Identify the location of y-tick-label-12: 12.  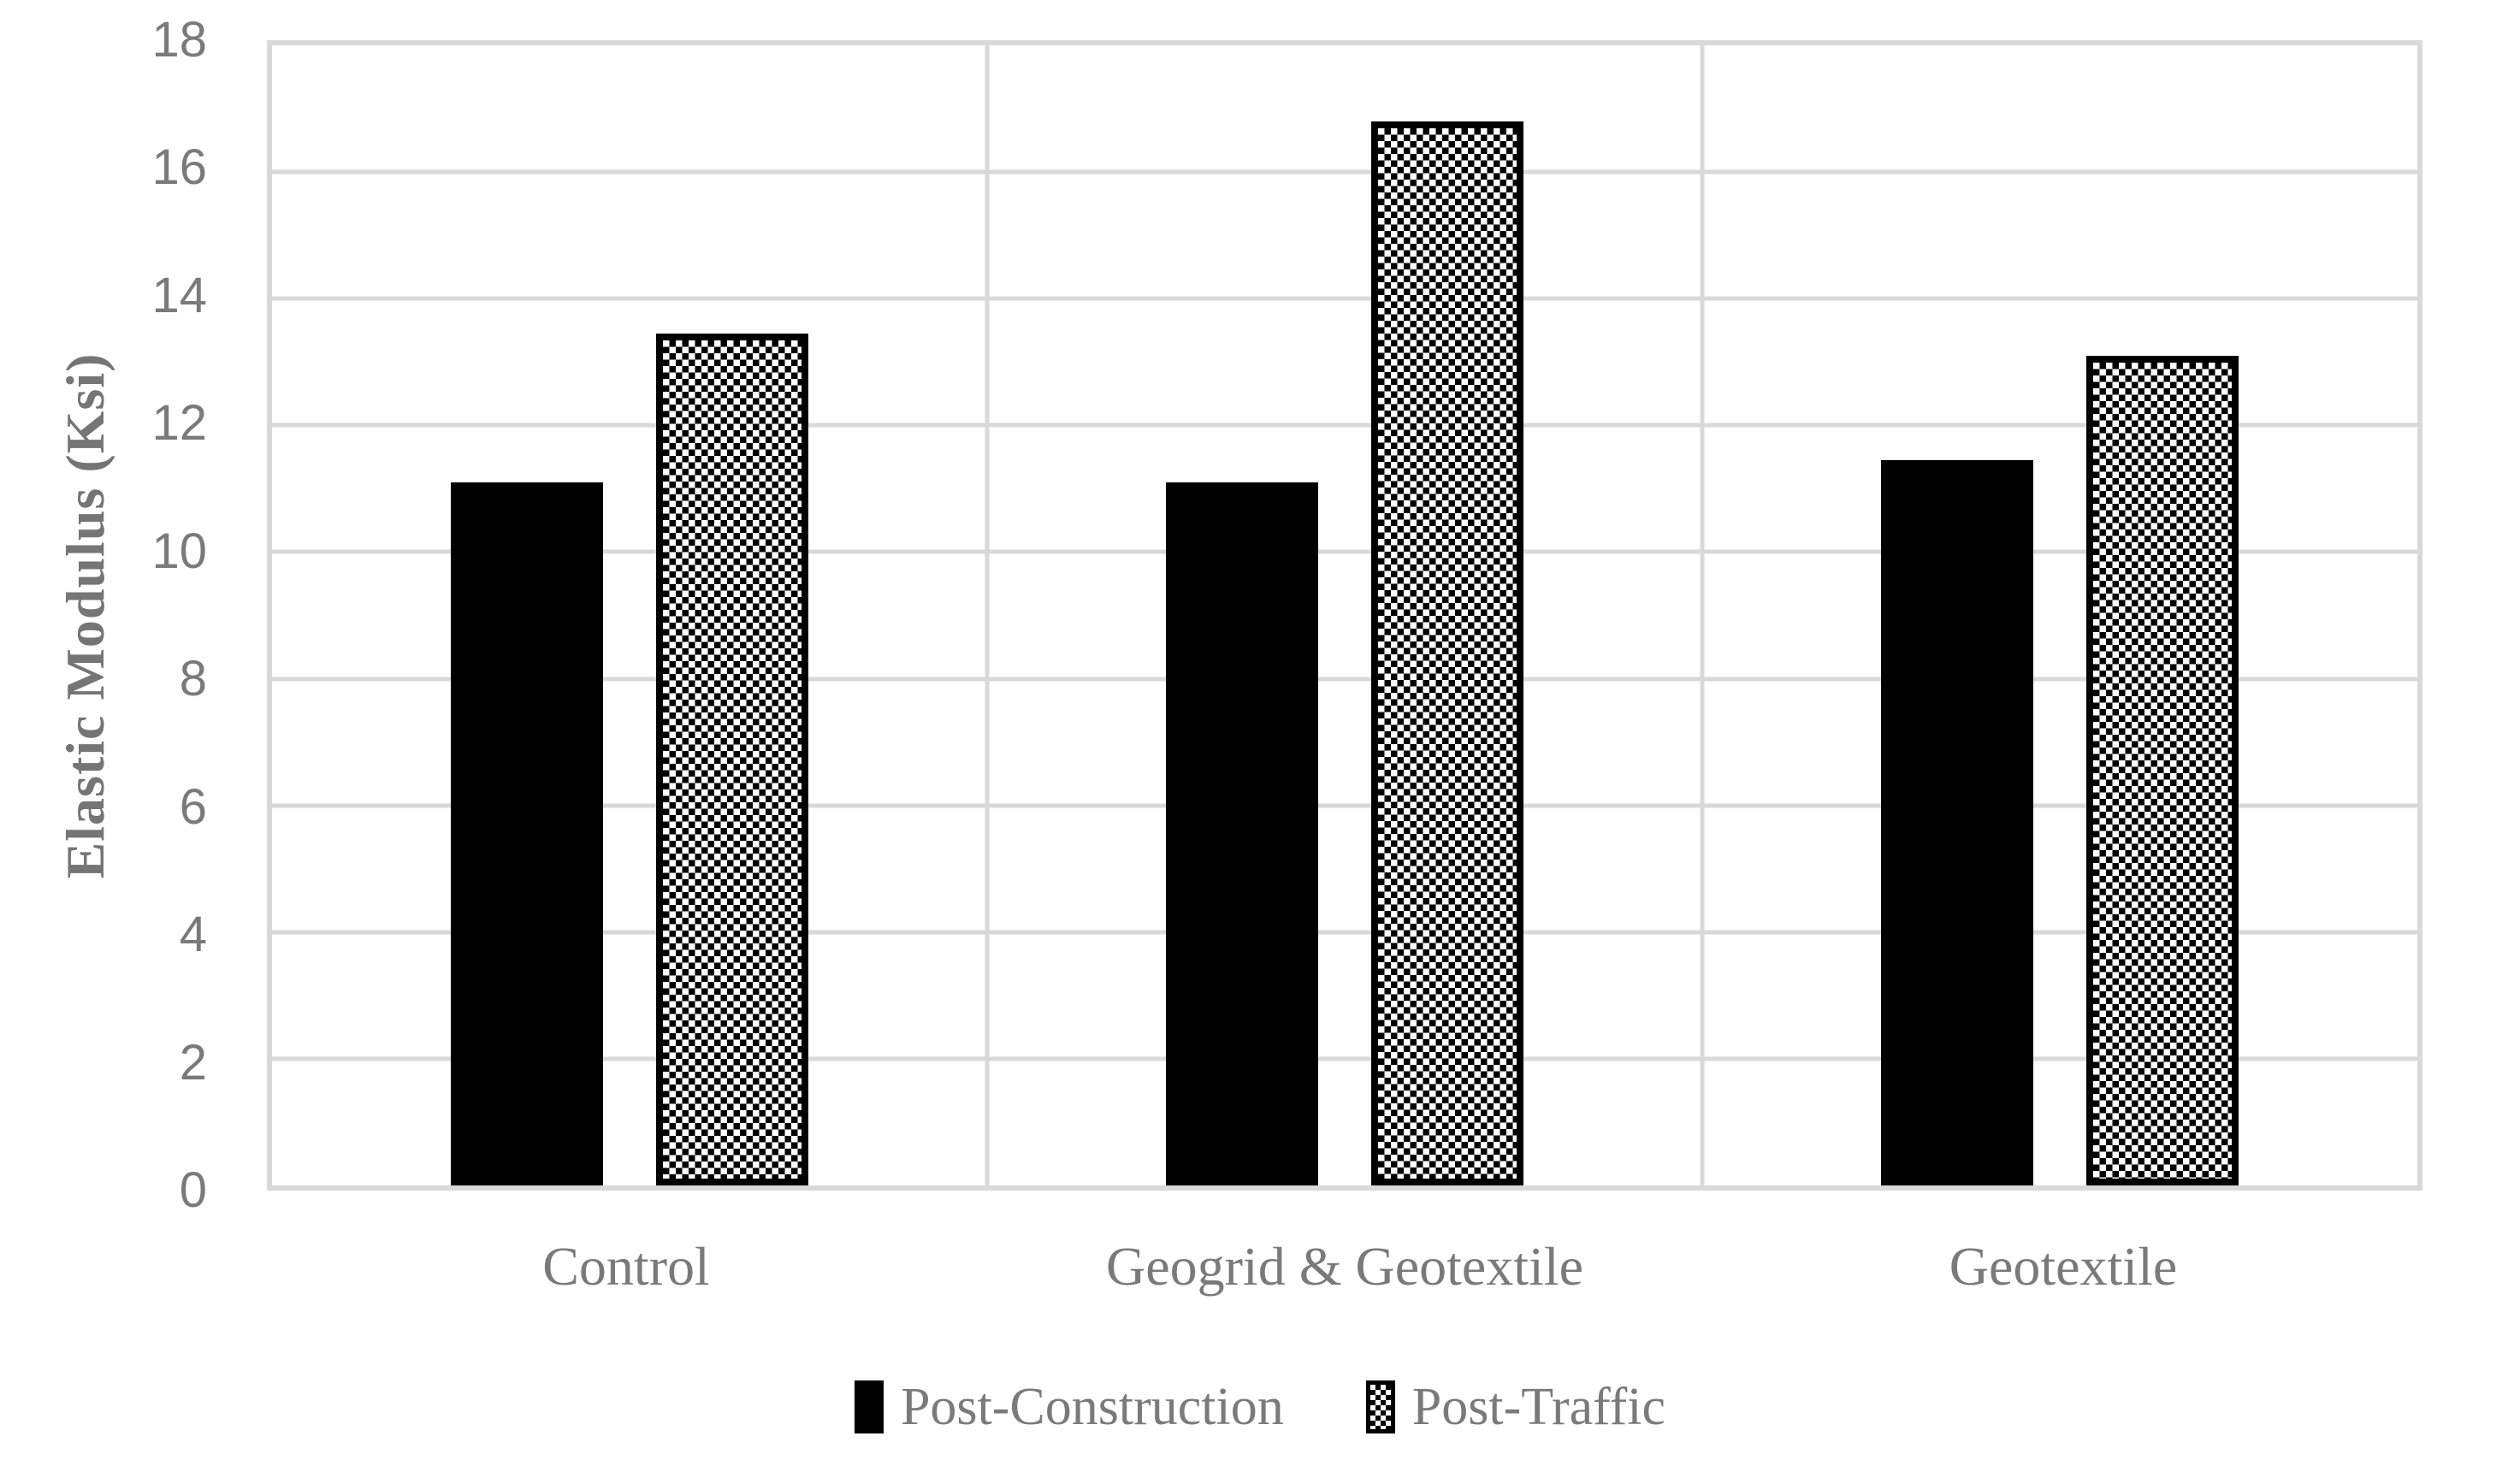
(179, 423).